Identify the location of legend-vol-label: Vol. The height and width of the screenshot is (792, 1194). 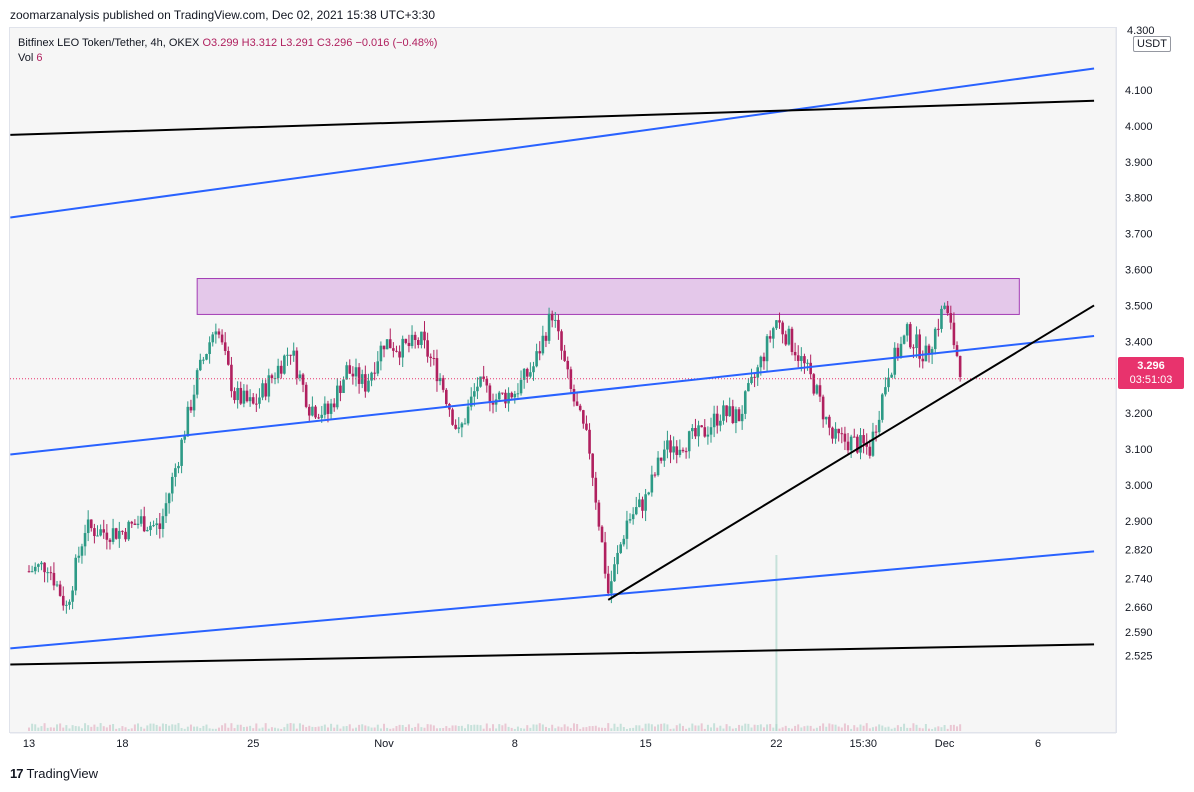
(26, 58).